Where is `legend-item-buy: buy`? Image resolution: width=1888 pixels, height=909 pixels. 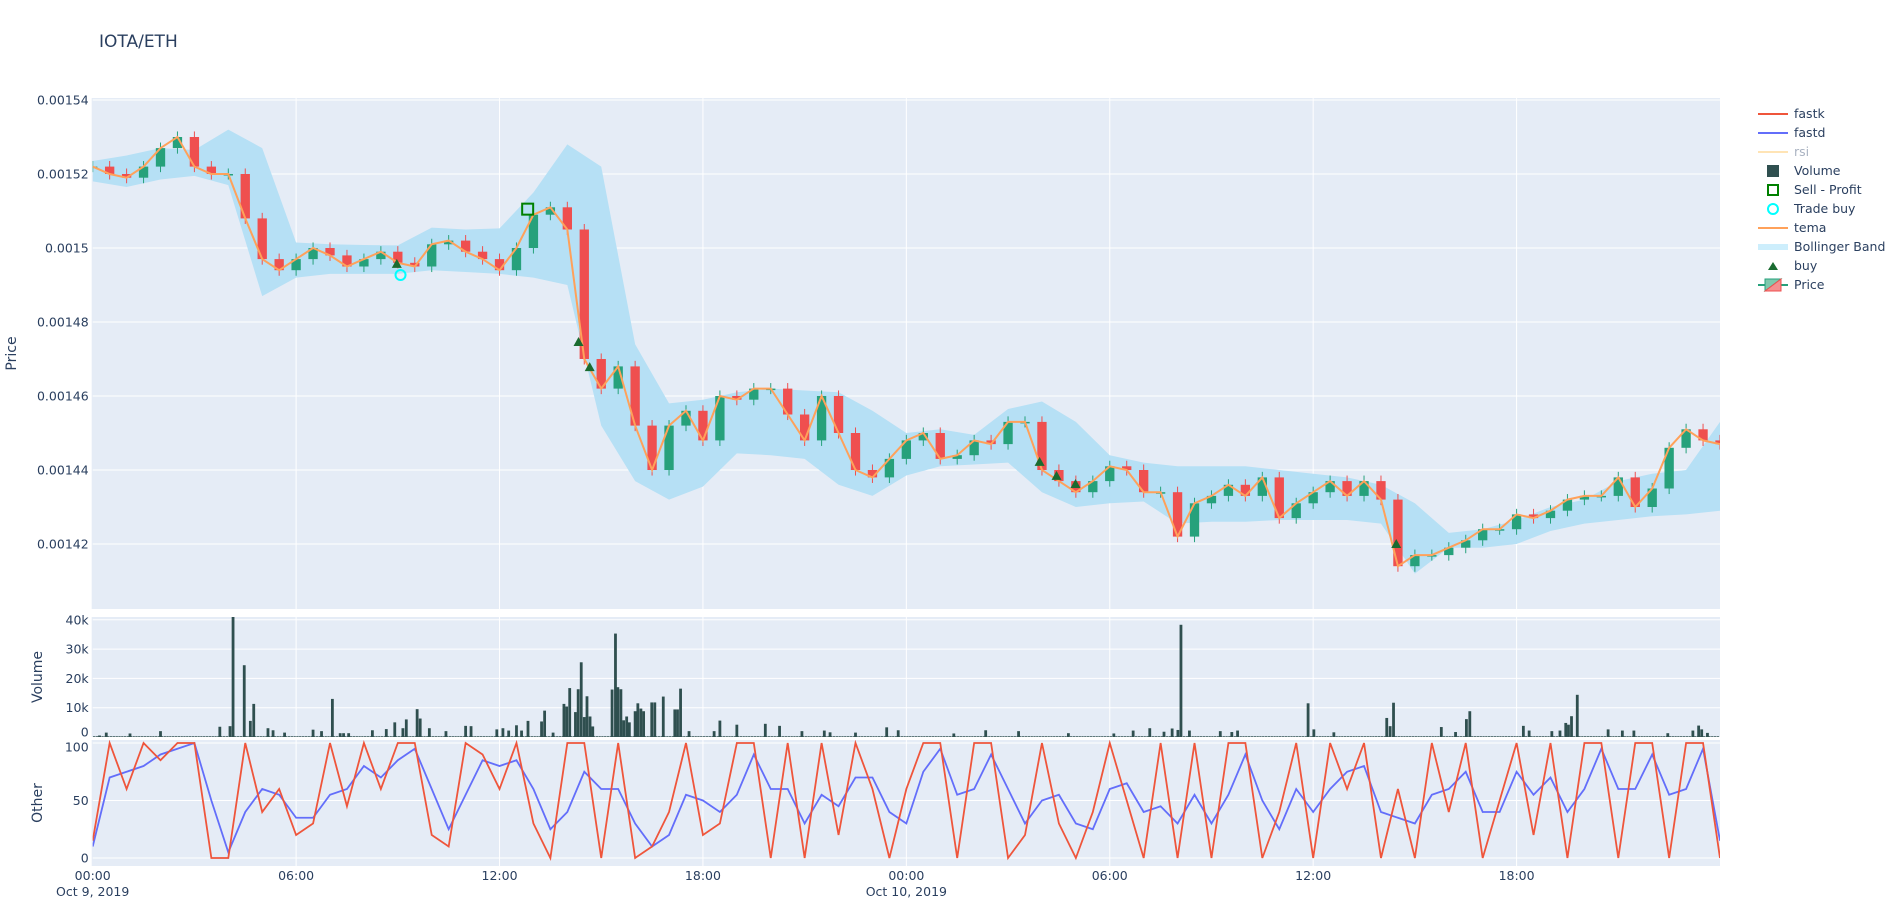
legend-item-buy: buy is located at coordinates (1820, 265).